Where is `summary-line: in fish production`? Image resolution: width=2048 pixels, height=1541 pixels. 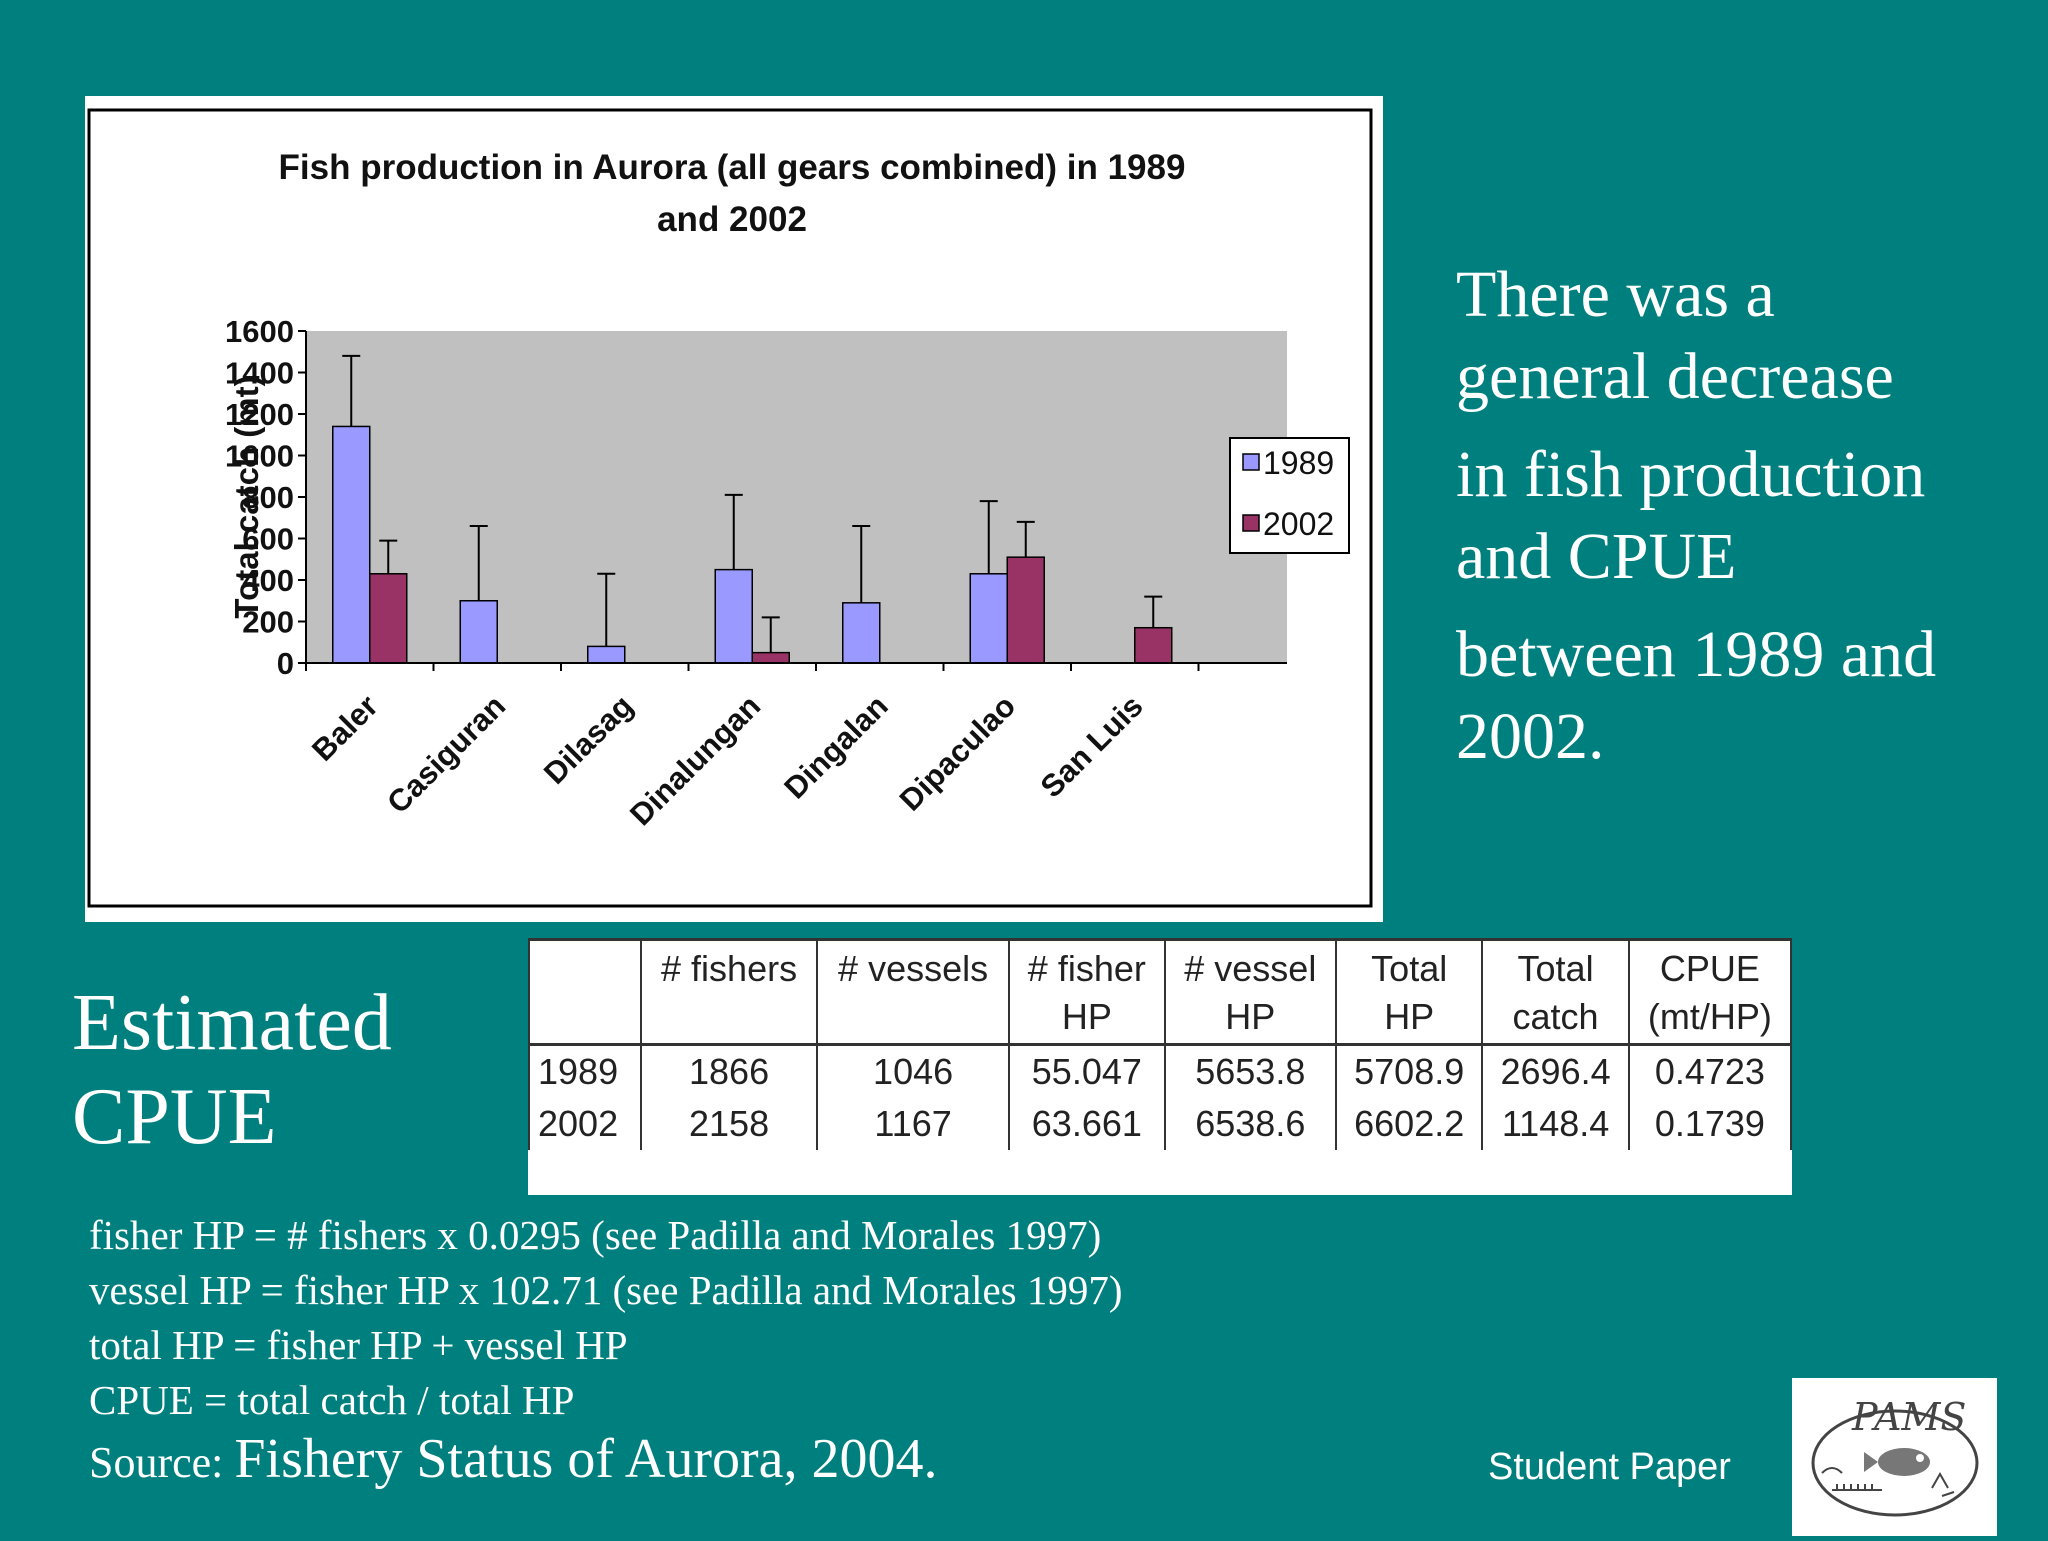 summary-line: in fish production is located at coordinates (1691, 474).